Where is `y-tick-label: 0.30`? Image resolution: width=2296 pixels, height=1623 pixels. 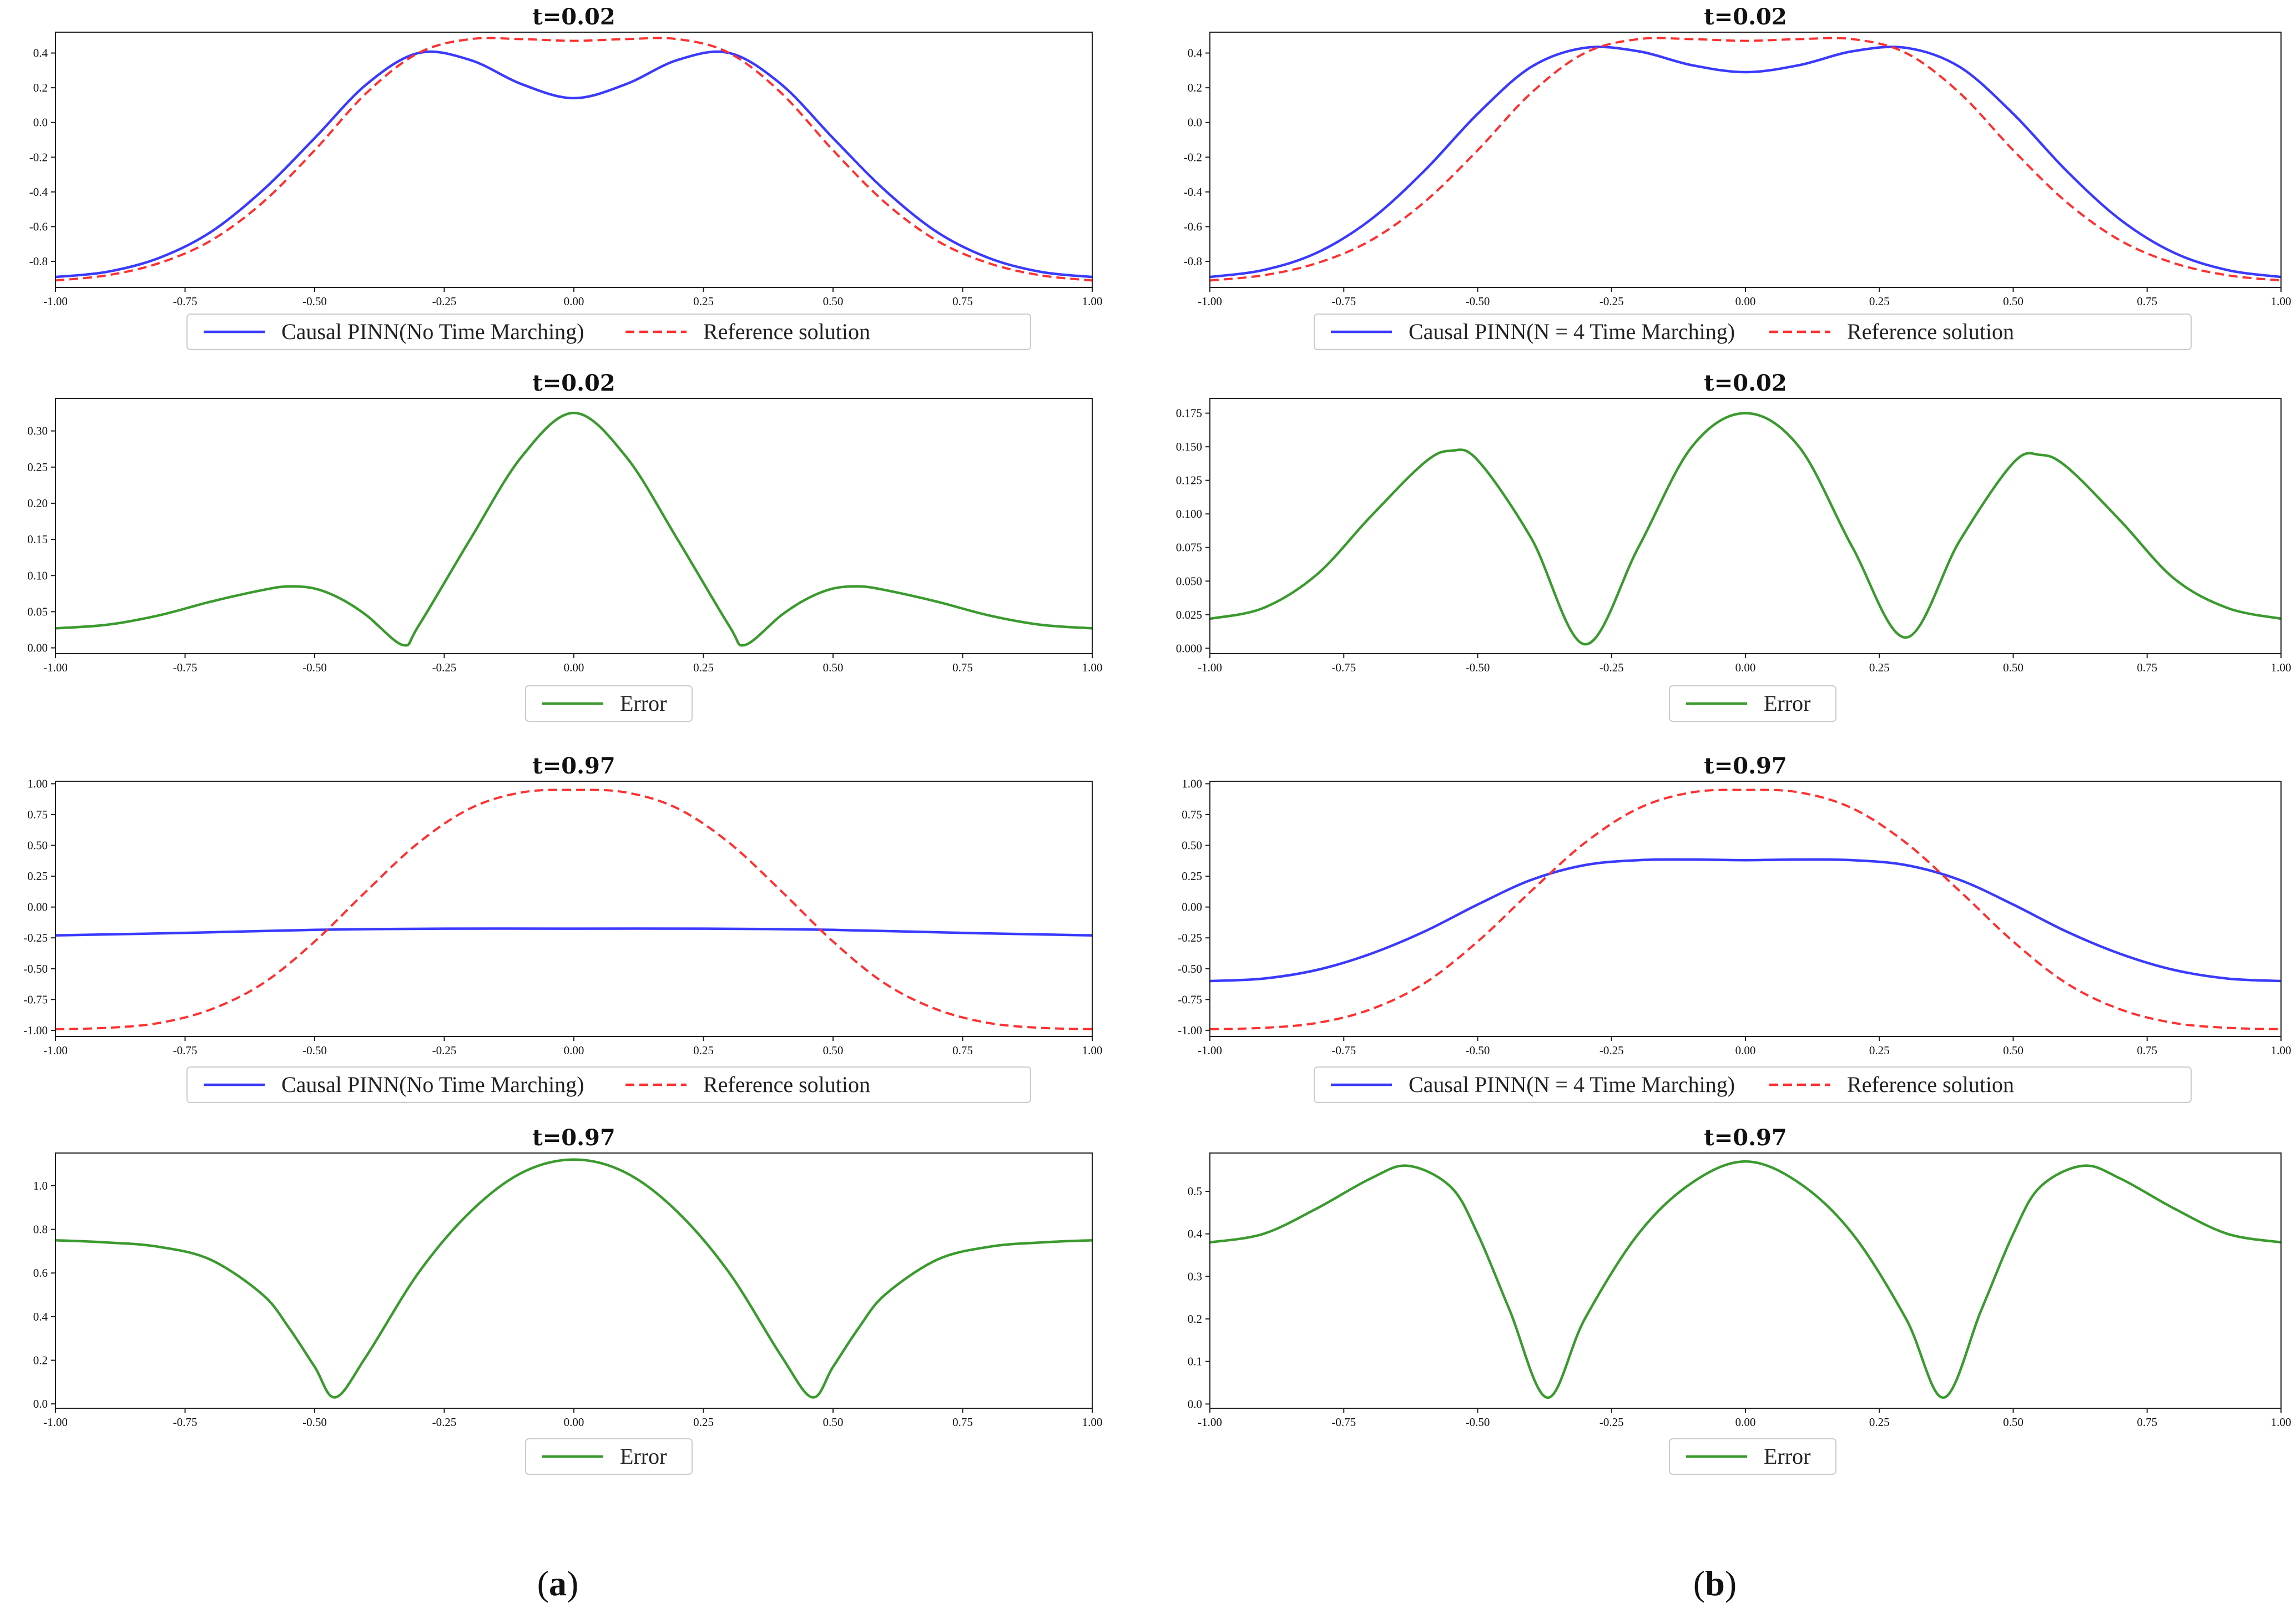
y-tick-label: 0.30 is located at coordinates (37, 431).